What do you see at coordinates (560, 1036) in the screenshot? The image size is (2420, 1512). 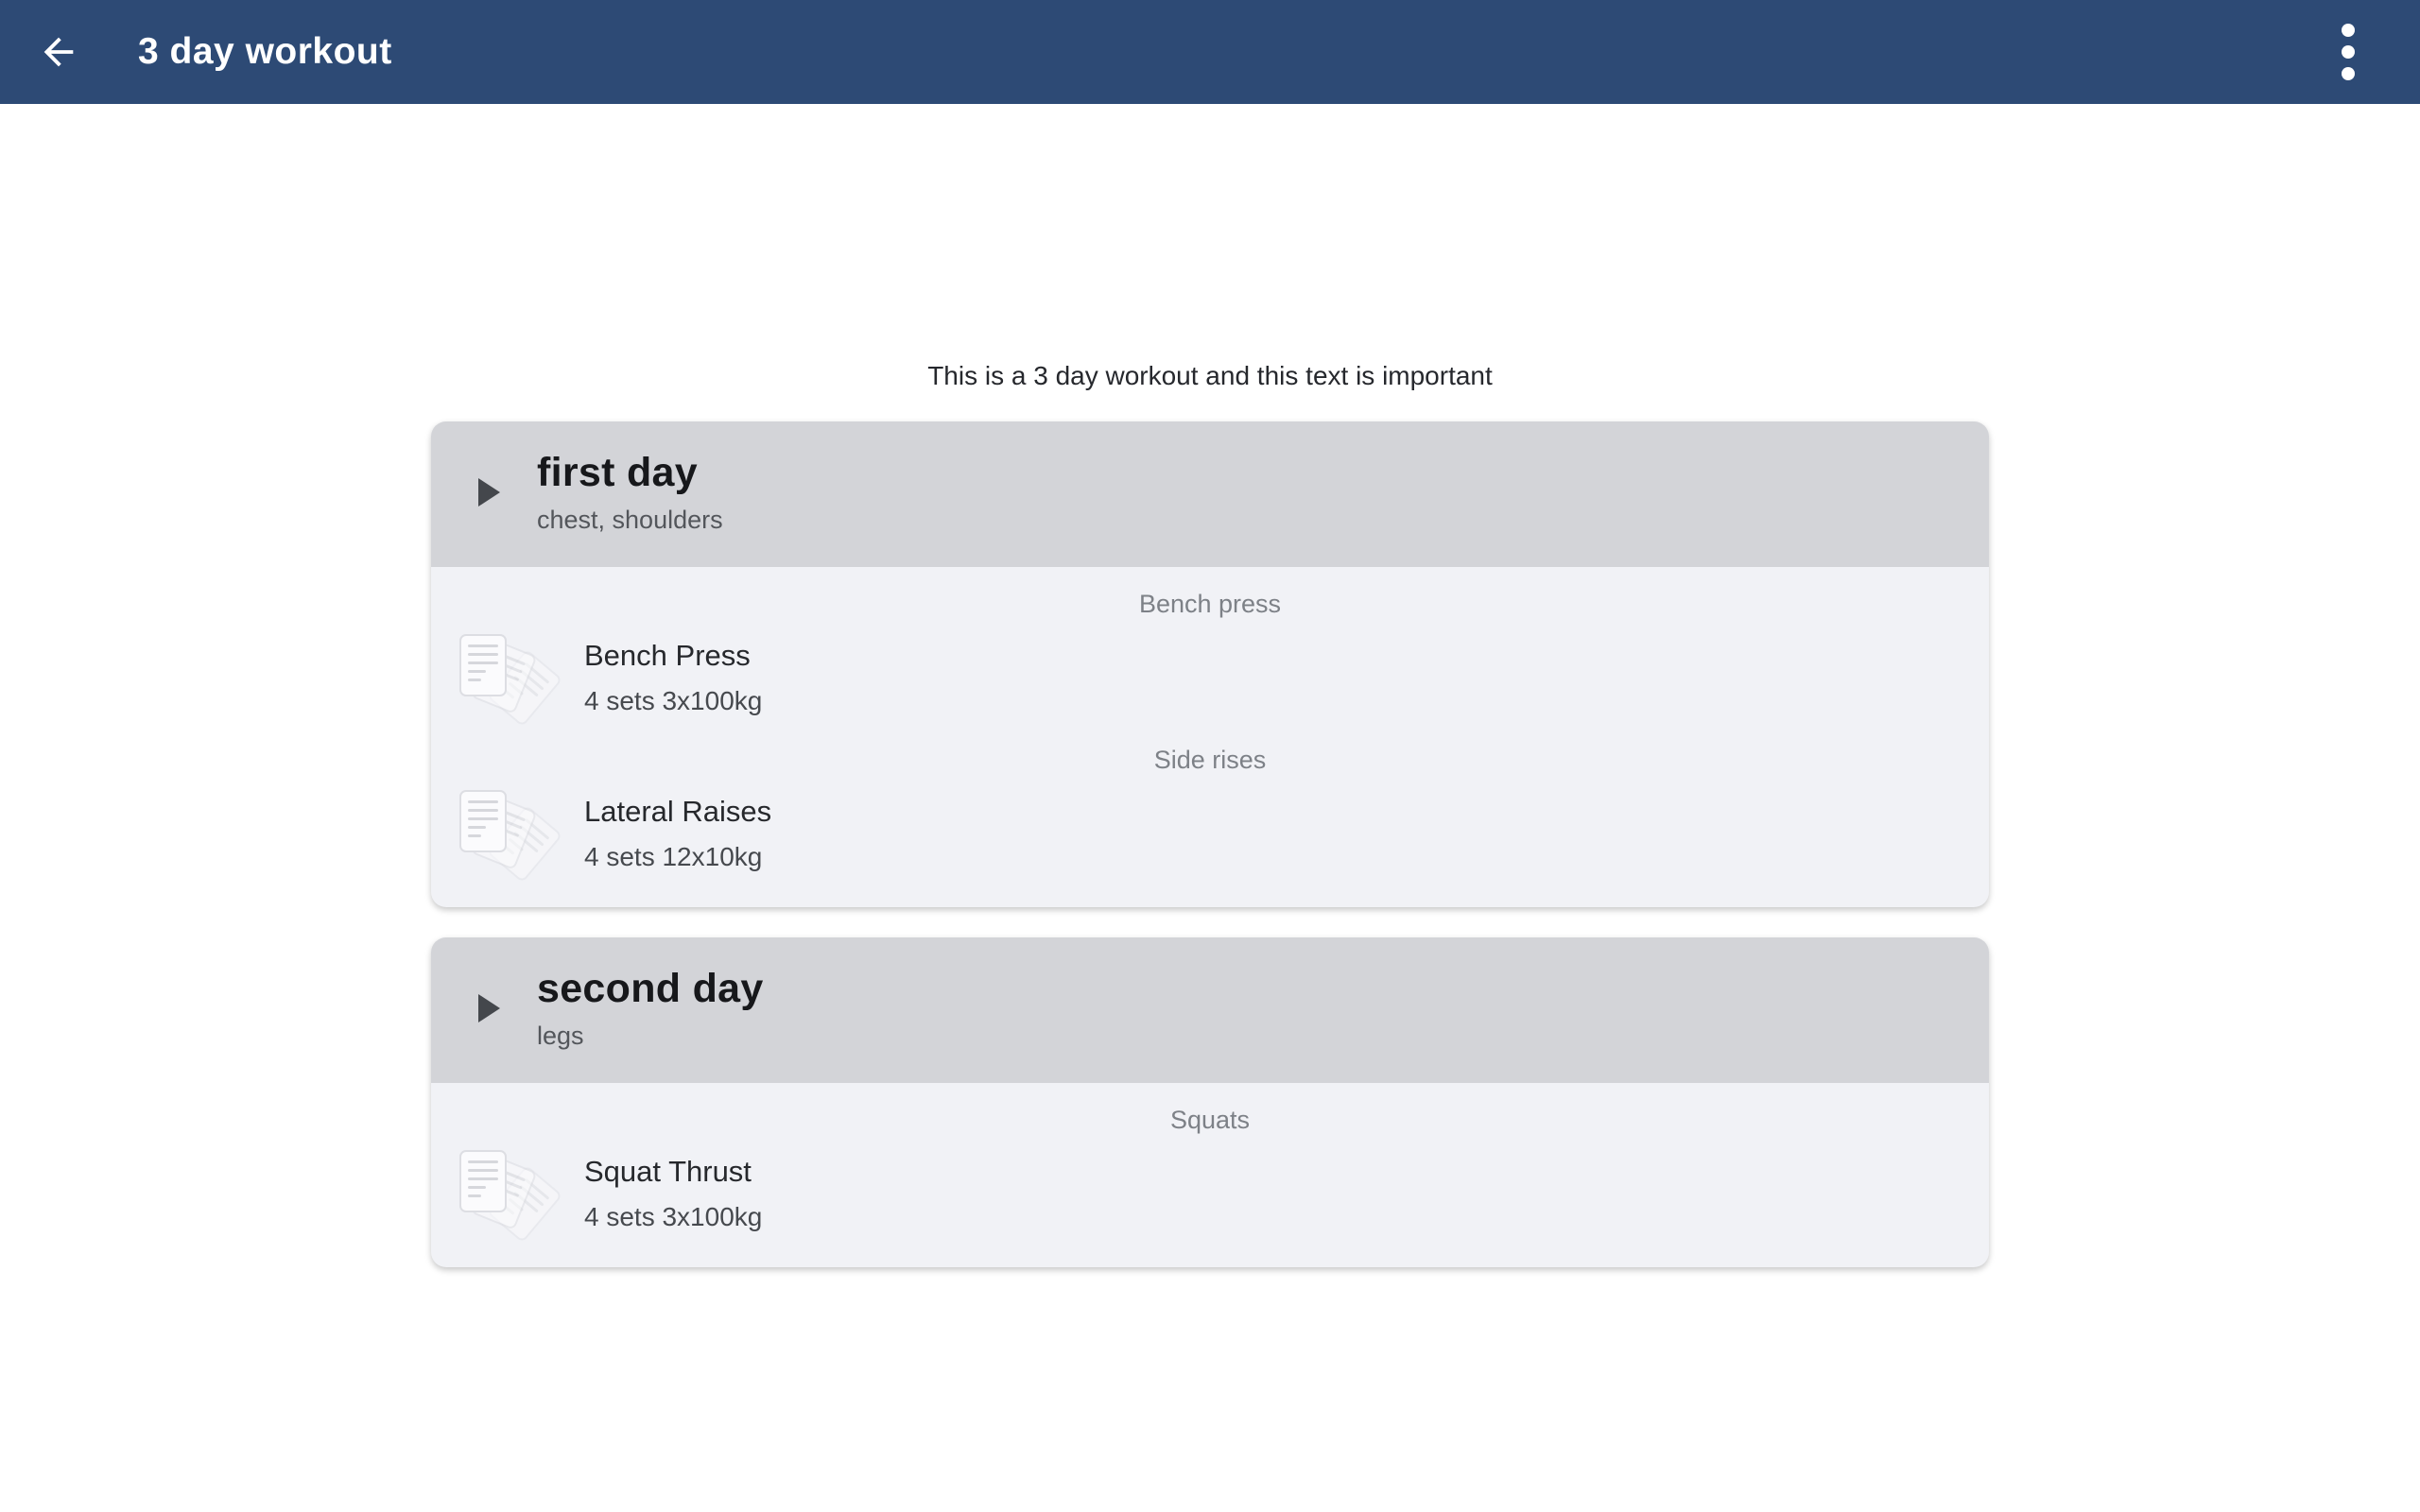 I see `day-subtitle: legs` at bounding box center [560, 1036].